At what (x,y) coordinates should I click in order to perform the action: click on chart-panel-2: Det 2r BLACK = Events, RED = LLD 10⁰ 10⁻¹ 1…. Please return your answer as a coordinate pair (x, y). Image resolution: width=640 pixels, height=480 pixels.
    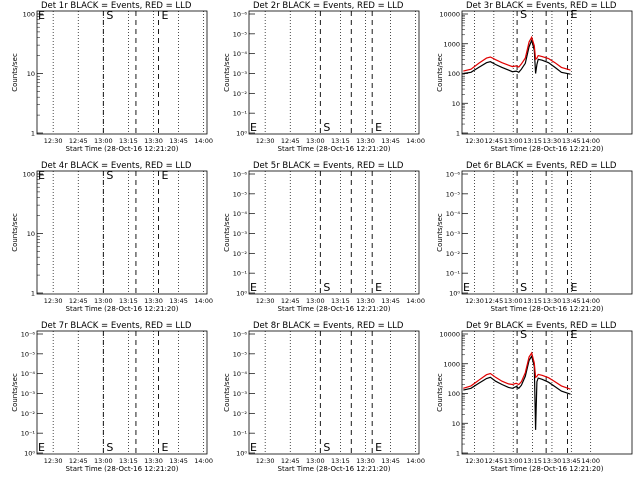
    Looking at the image, I should click on (324, 77).